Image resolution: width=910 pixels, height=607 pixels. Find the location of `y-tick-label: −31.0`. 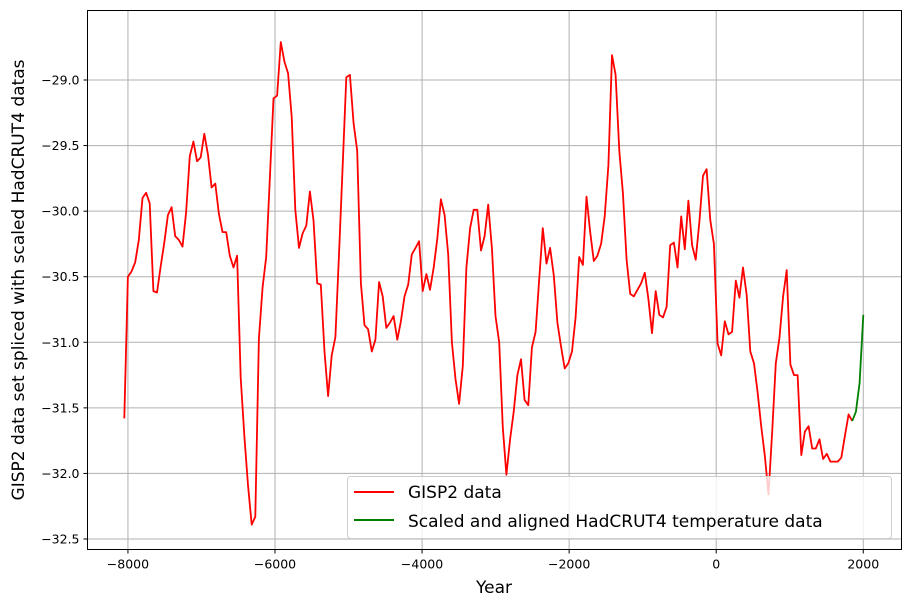

y-tick-label: −31.0 is located at coordinates (60, 342).